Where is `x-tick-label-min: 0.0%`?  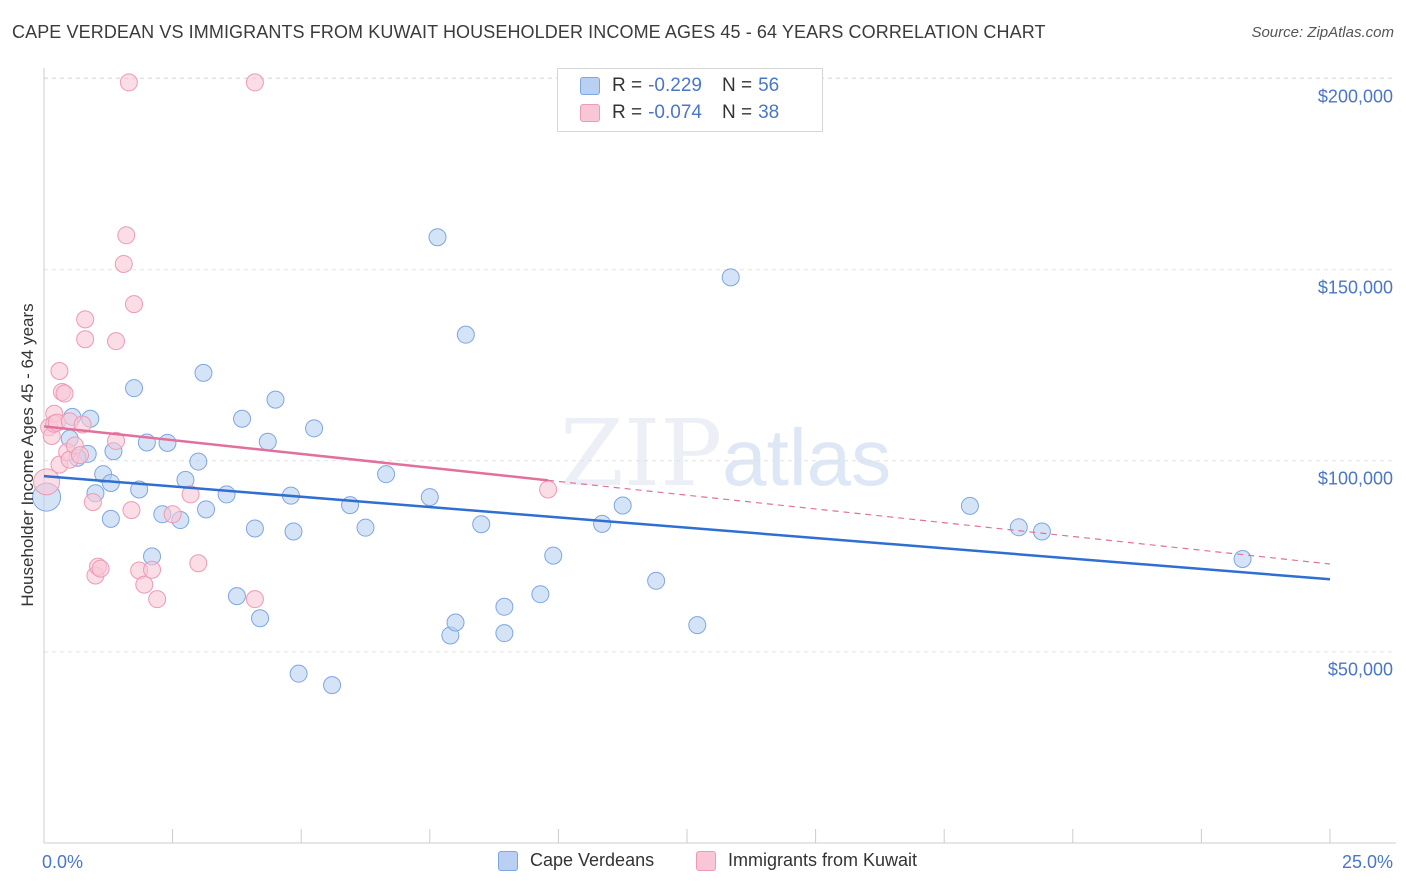
x-tick-label-min: 0.0% is located at coordinates (63, 862).